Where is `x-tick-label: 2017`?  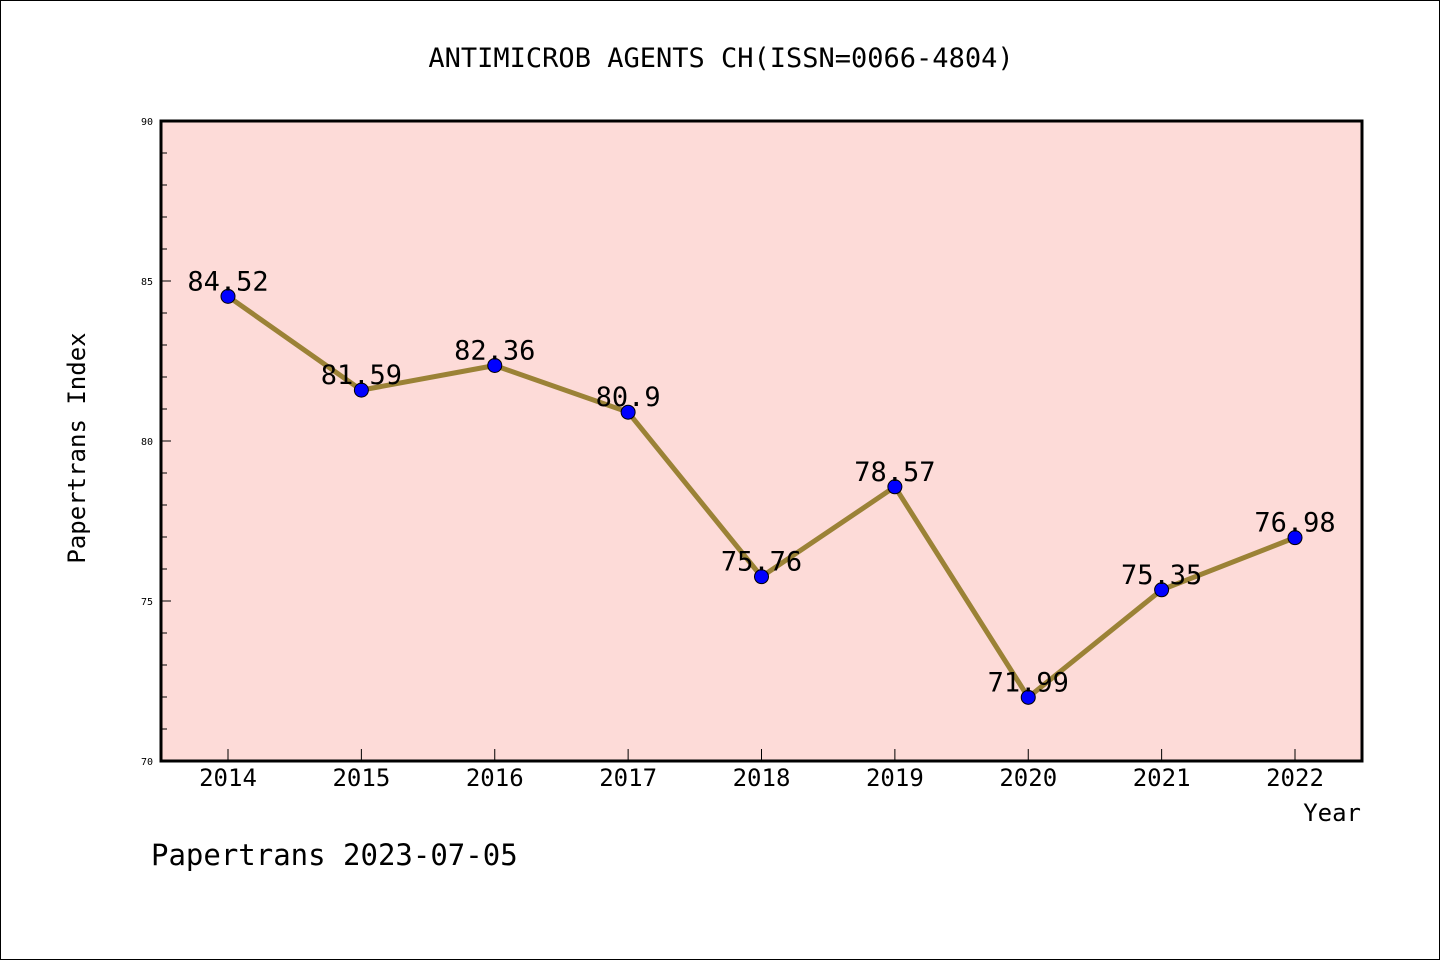
x-tick-label: 2017 is located at coordinates (628, 778).